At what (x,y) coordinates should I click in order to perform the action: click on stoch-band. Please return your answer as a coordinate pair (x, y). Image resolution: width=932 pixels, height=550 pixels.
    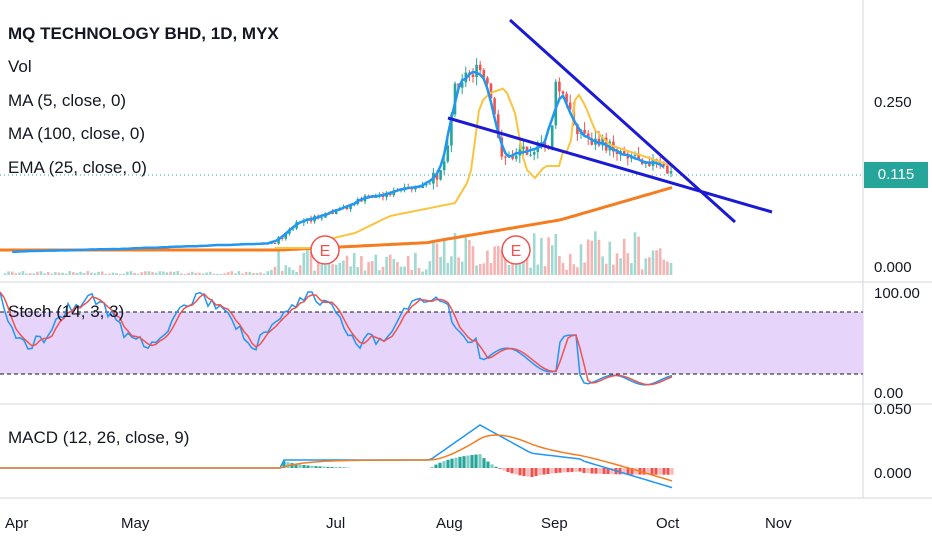
    Looking at the image, I should click on (431, 343).